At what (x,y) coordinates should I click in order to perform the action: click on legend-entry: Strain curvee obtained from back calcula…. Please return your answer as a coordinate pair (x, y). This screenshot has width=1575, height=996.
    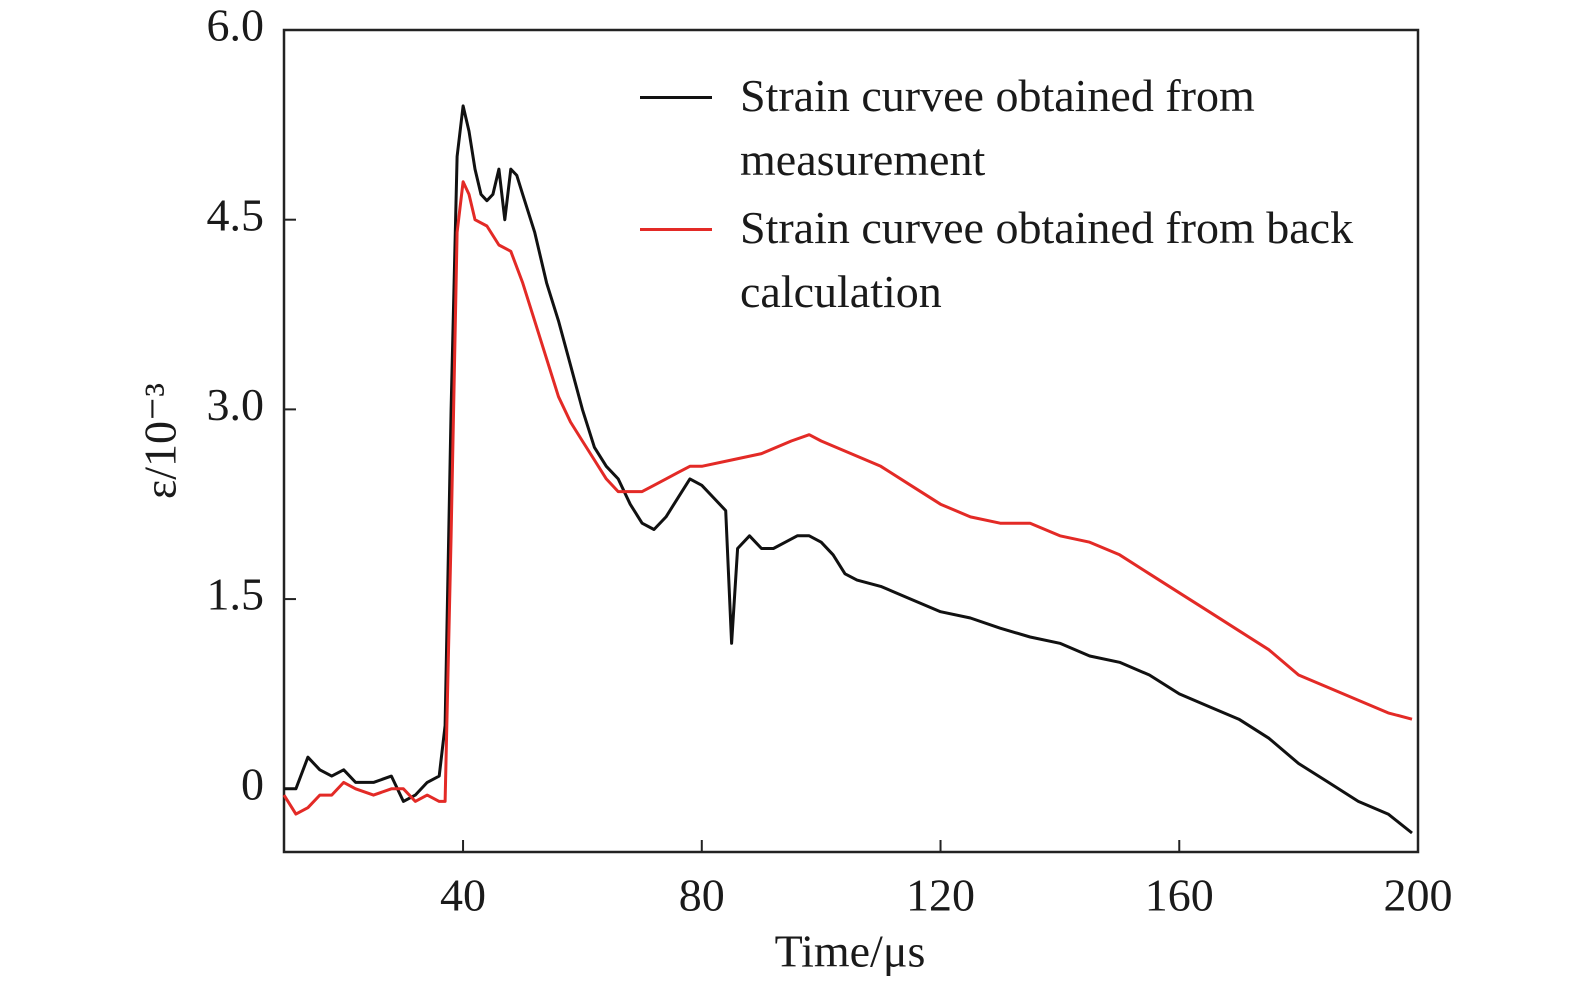
    Looking at the image, I should click on (1020, 260).